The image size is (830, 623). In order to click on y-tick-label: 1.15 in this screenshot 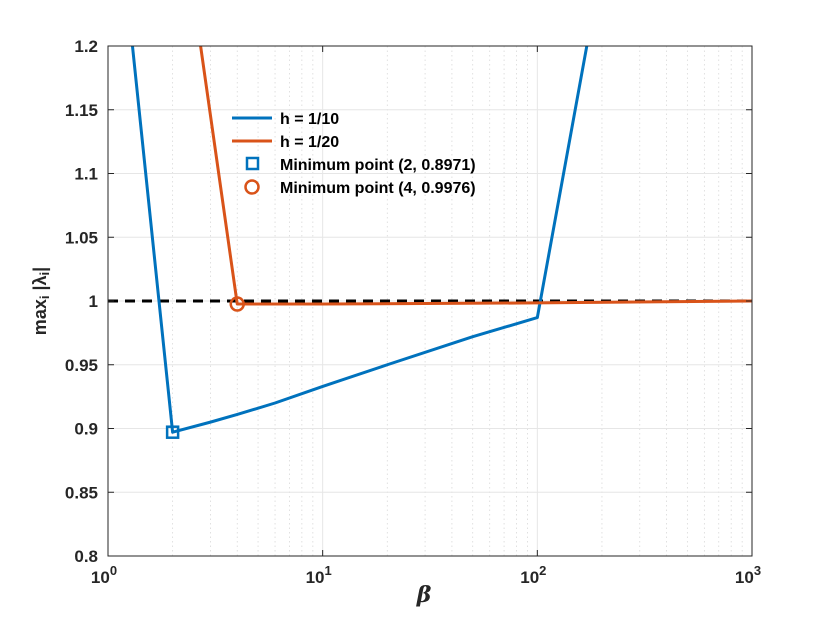, I will do `click(81, 110)`.